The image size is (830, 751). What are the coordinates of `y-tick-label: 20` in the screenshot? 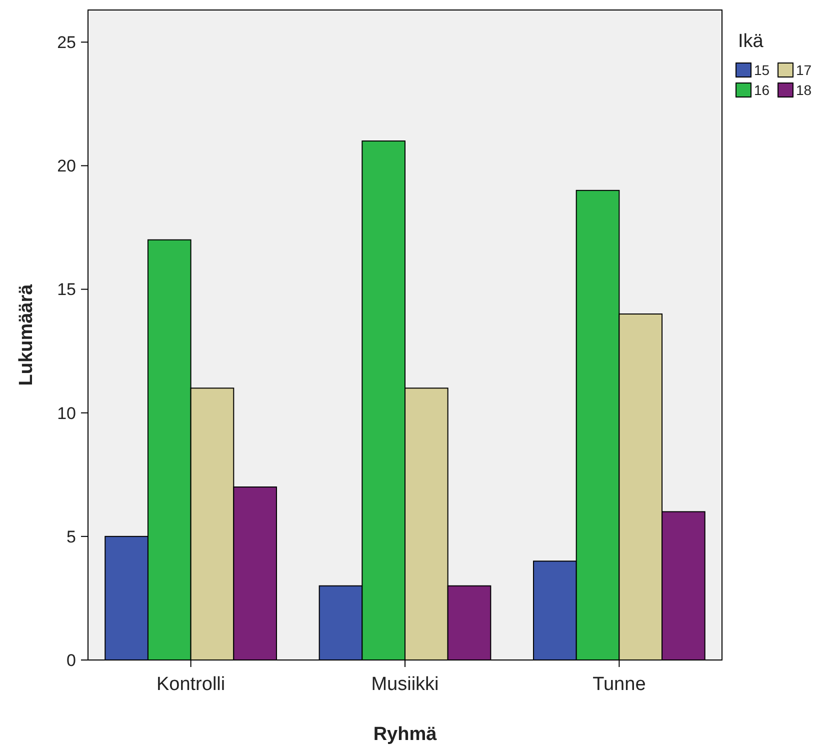 It's located at (66, 166).